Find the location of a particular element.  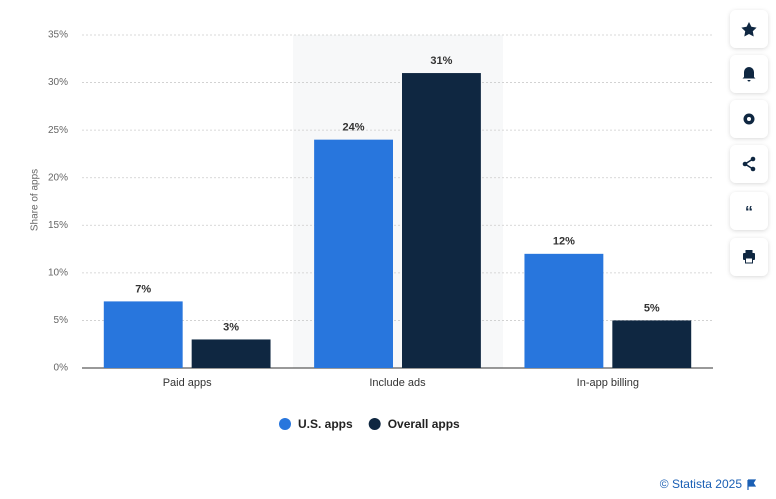

cite-button: “ is located at coordinates (749, 211).